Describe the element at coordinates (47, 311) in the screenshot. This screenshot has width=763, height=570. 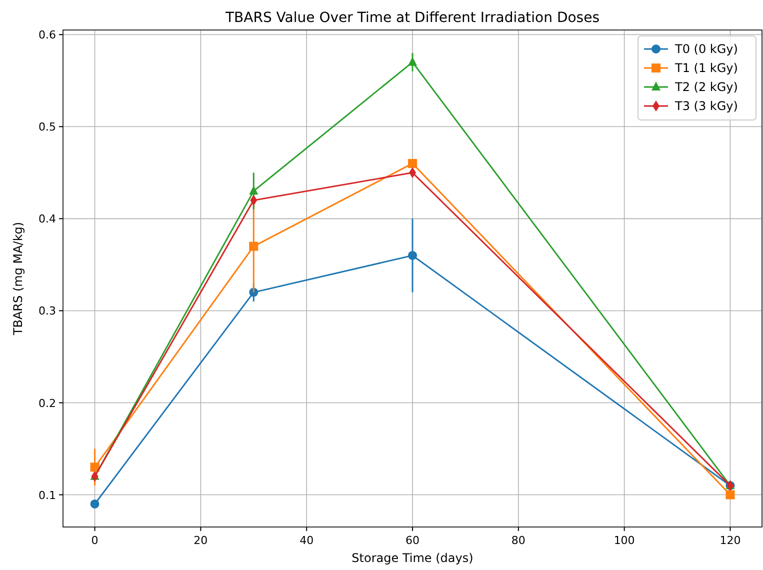
I see `y-tick-label: 0.3` at that location.